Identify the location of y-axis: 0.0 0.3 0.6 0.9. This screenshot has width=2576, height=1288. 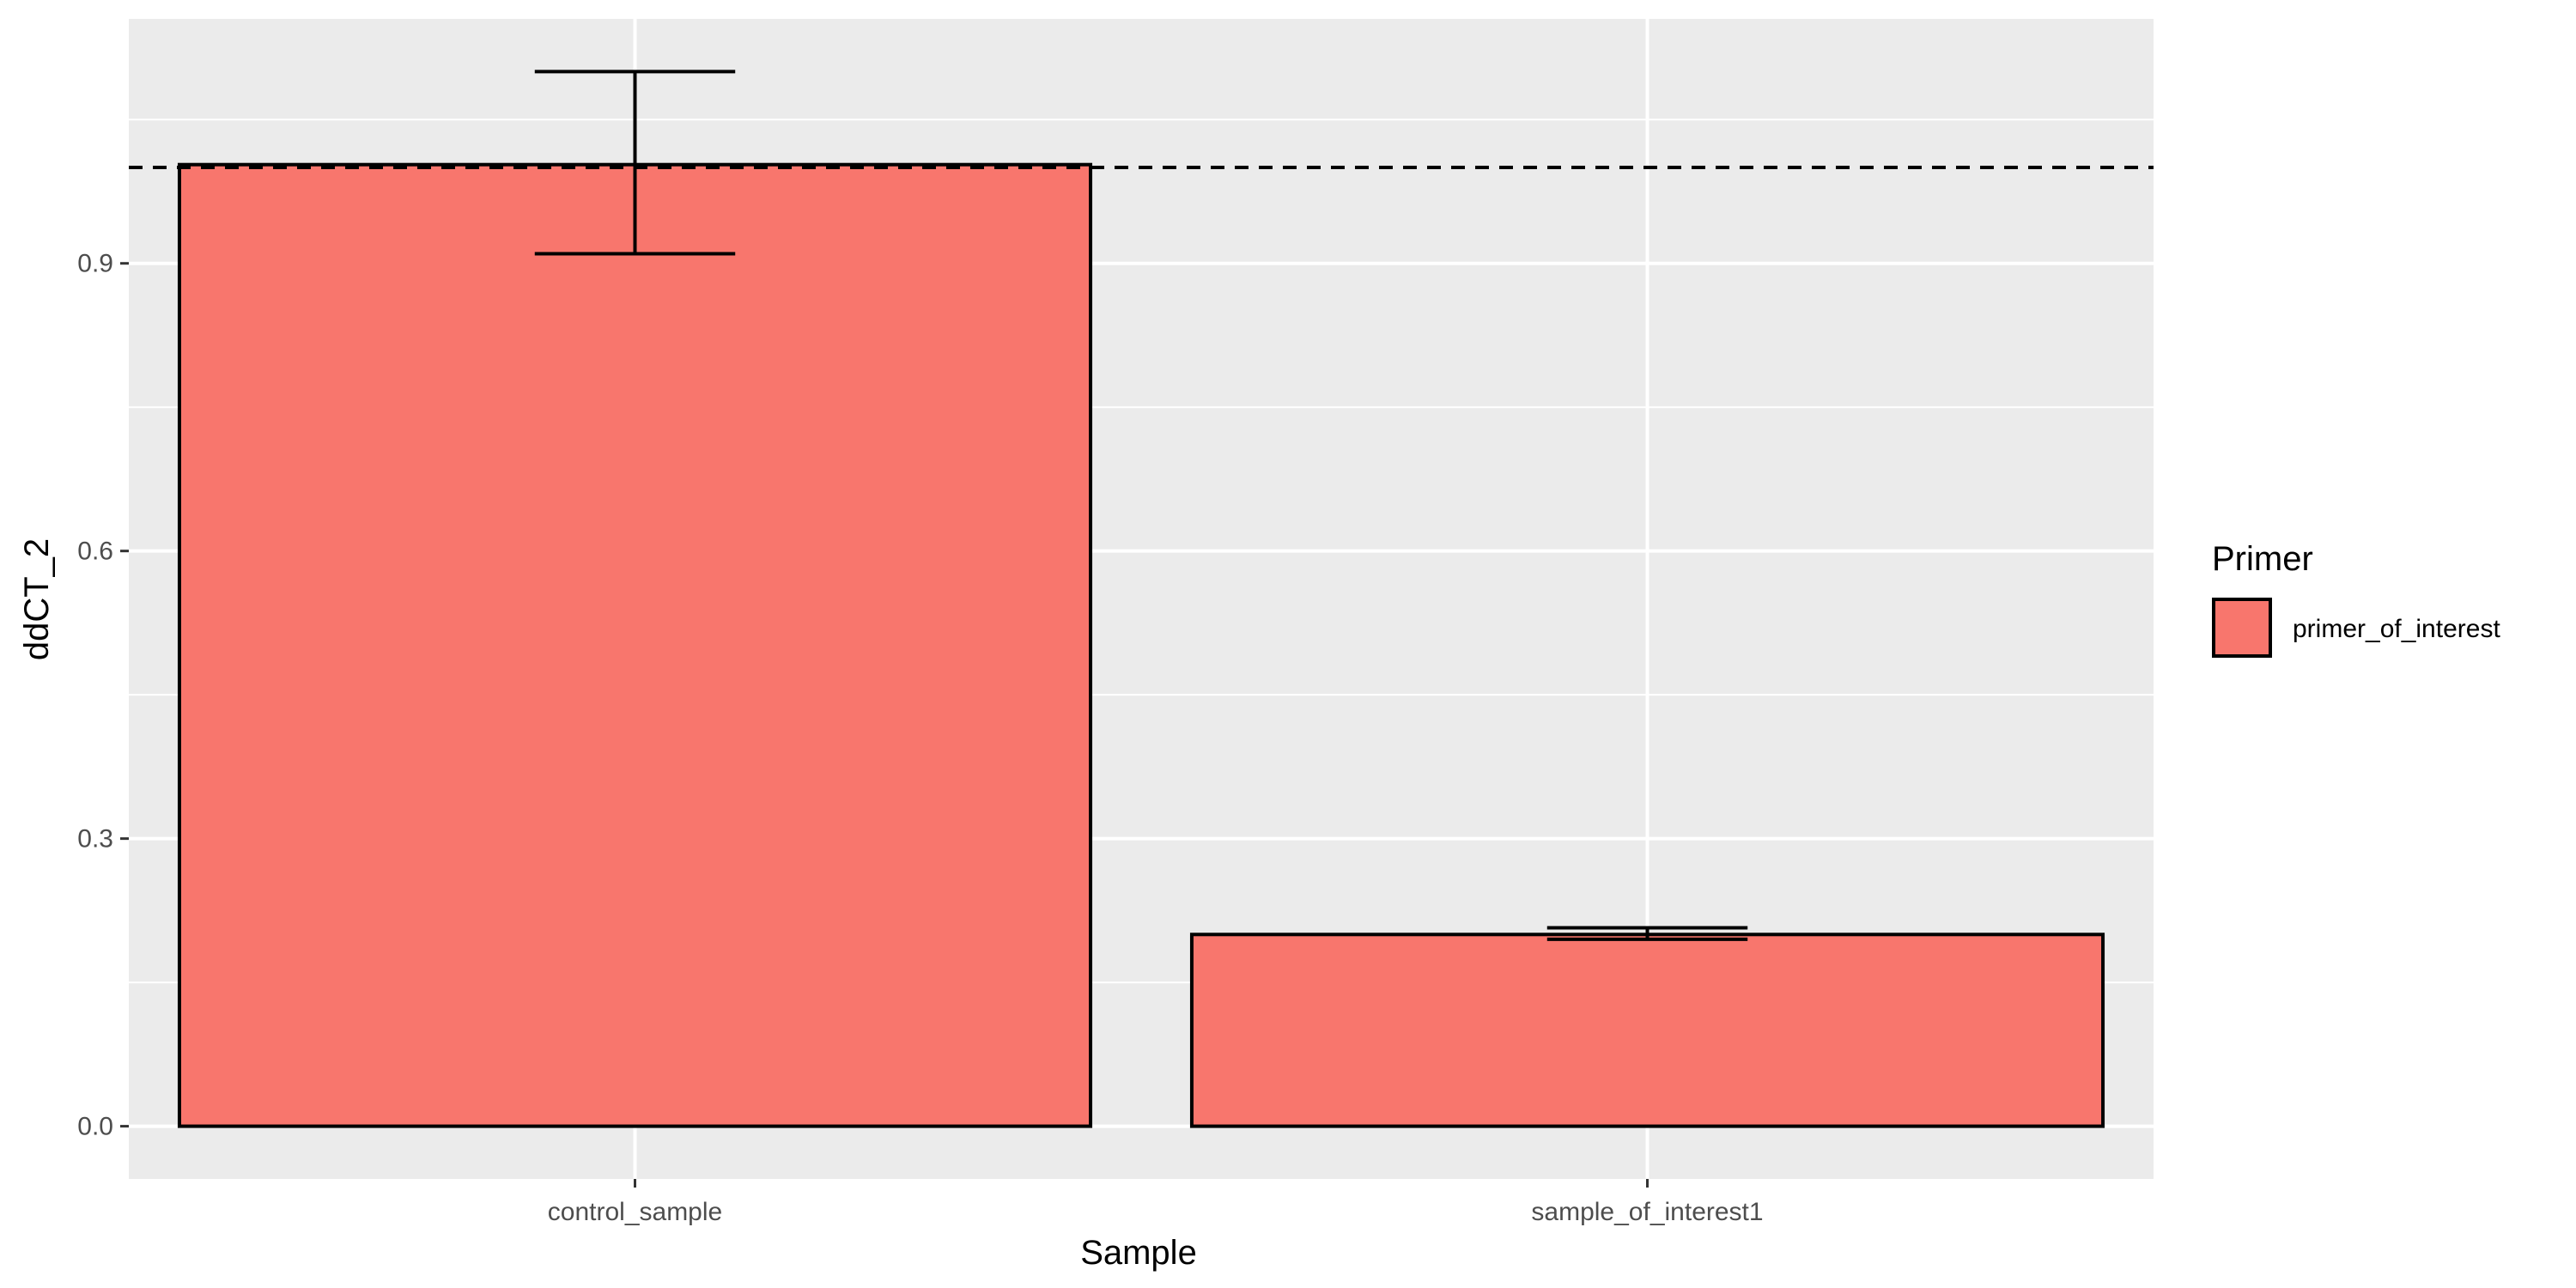
(103, 695).